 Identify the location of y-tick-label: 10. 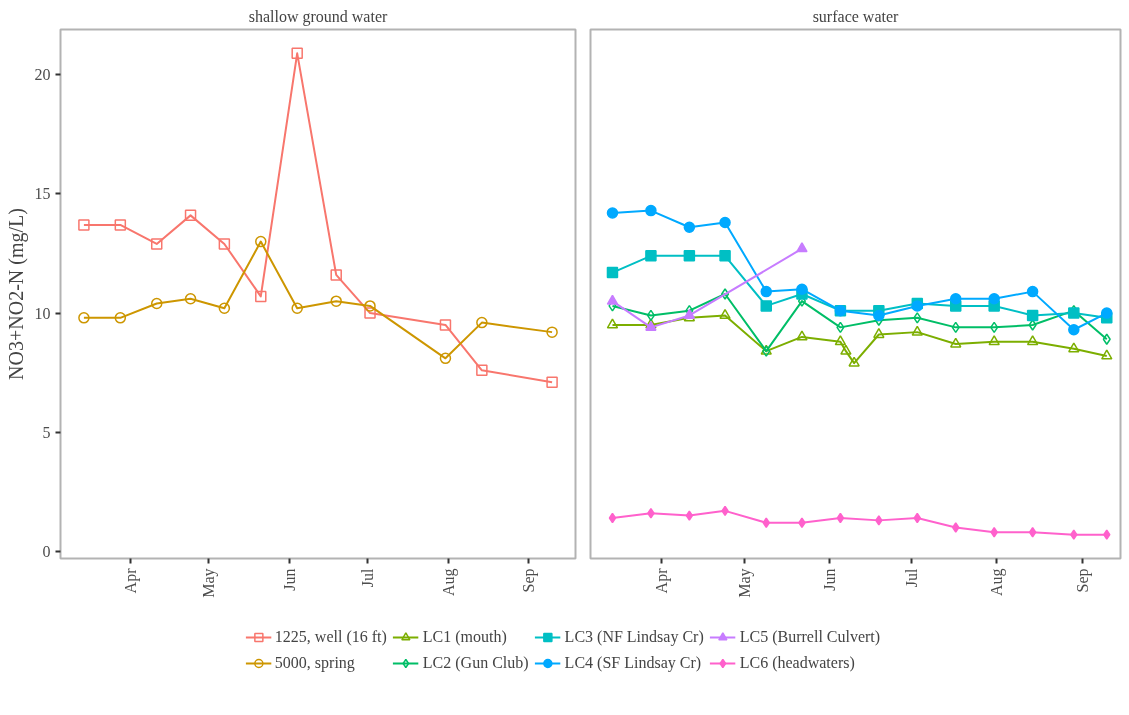
(42, 313).